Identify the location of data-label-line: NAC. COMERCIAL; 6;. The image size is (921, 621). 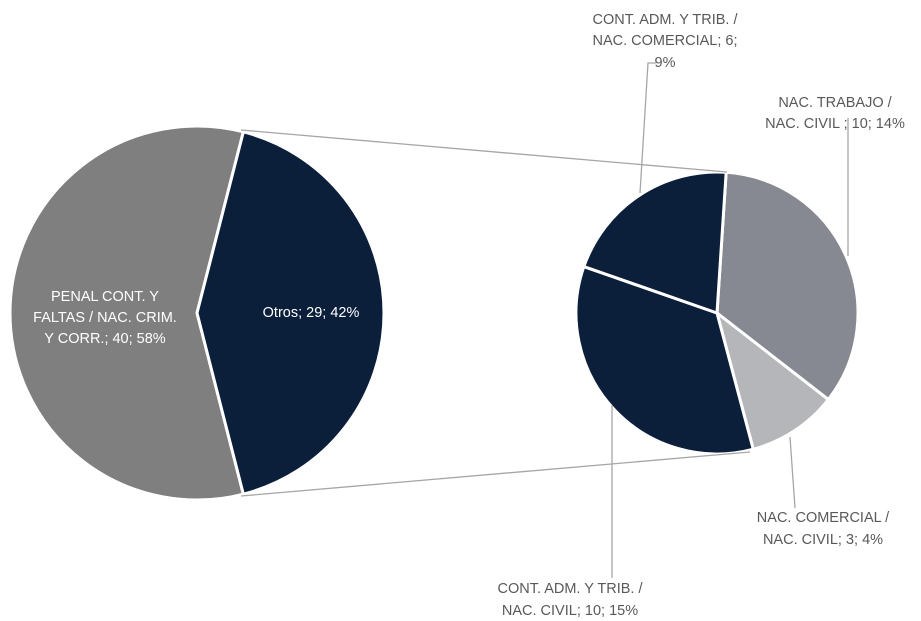
(664, 41).